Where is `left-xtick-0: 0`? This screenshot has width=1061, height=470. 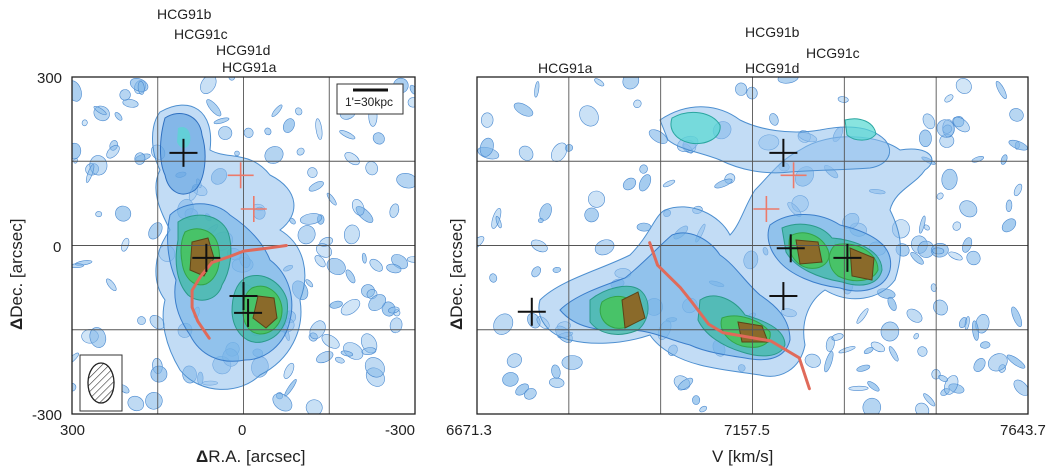 left-xtick-0: 0 is located at coordinates (242, 430).